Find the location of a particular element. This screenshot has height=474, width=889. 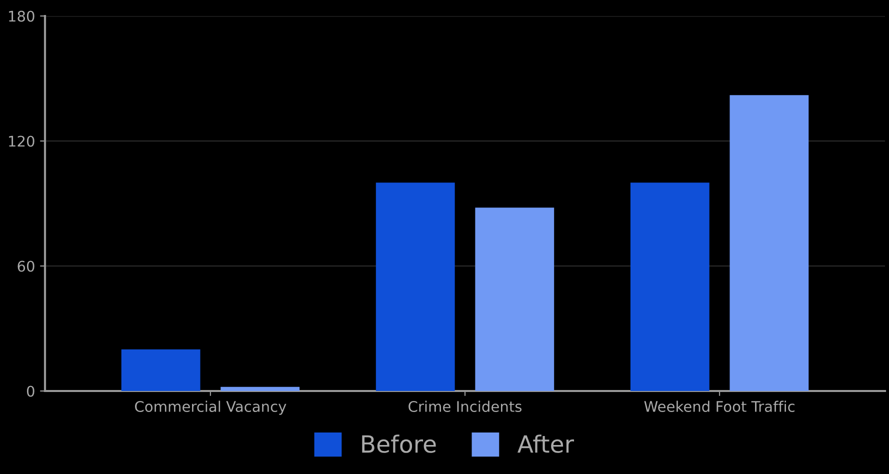

legend-label: After is located at coordinates (546, 443).